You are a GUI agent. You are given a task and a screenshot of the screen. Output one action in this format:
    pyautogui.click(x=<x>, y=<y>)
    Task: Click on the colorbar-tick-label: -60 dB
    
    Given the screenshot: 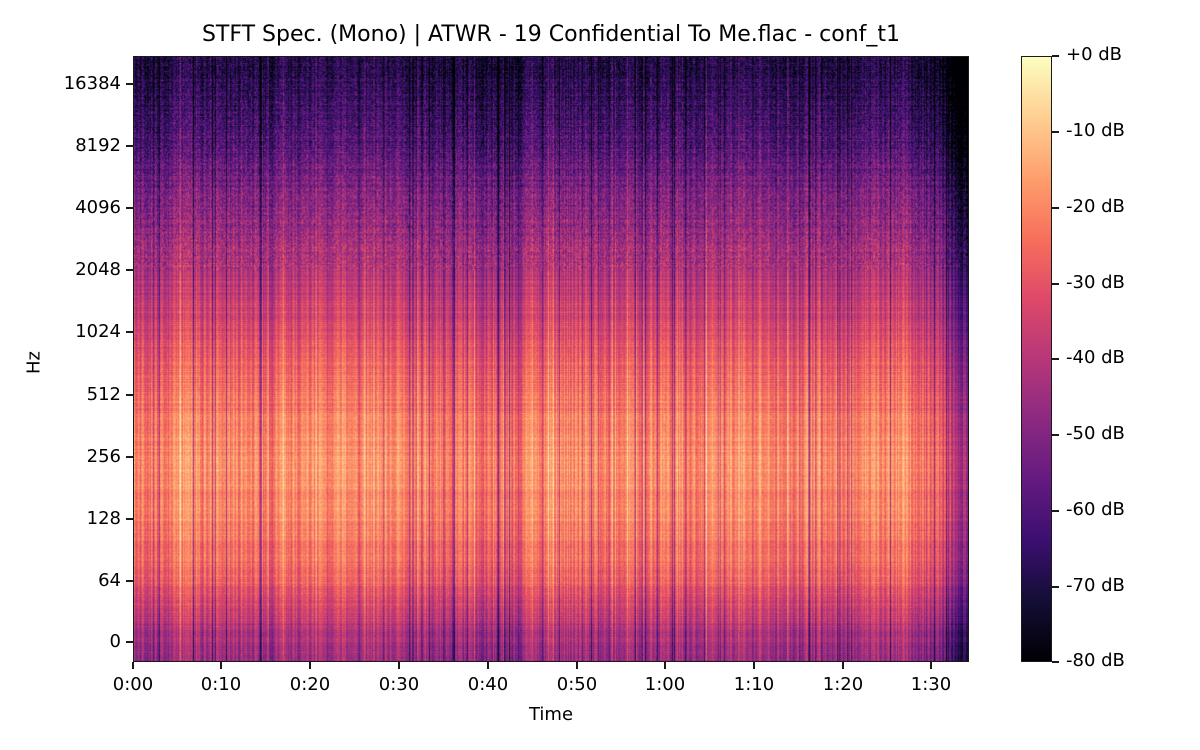 What is the action you would take?
    pyautogui.click(x=1095, y=509)
    